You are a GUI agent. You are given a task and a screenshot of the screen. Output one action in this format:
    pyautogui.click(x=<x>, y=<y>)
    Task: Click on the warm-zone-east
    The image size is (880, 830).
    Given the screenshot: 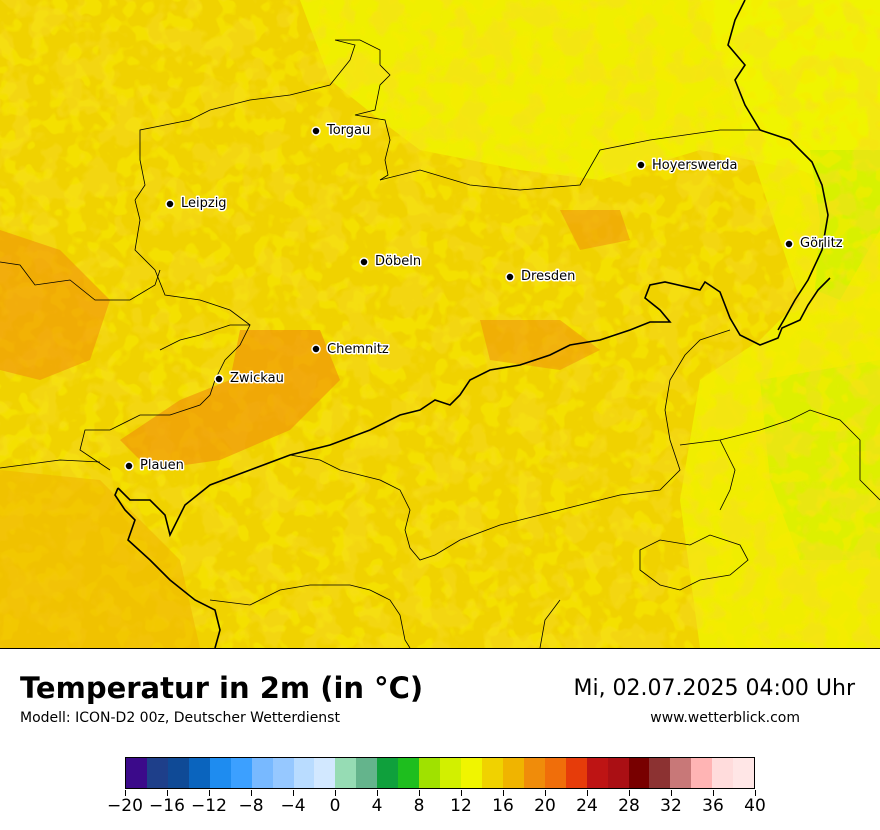 What is the action you would take?
    pyautogui.click(x=595, y=230)
    